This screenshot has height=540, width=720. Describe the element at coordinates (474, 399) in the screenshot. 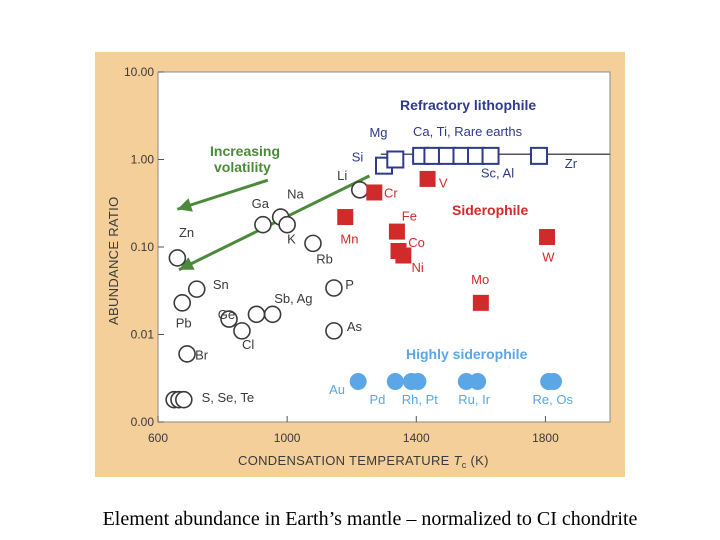

I see `element-label: Ru, Ir` at that location.